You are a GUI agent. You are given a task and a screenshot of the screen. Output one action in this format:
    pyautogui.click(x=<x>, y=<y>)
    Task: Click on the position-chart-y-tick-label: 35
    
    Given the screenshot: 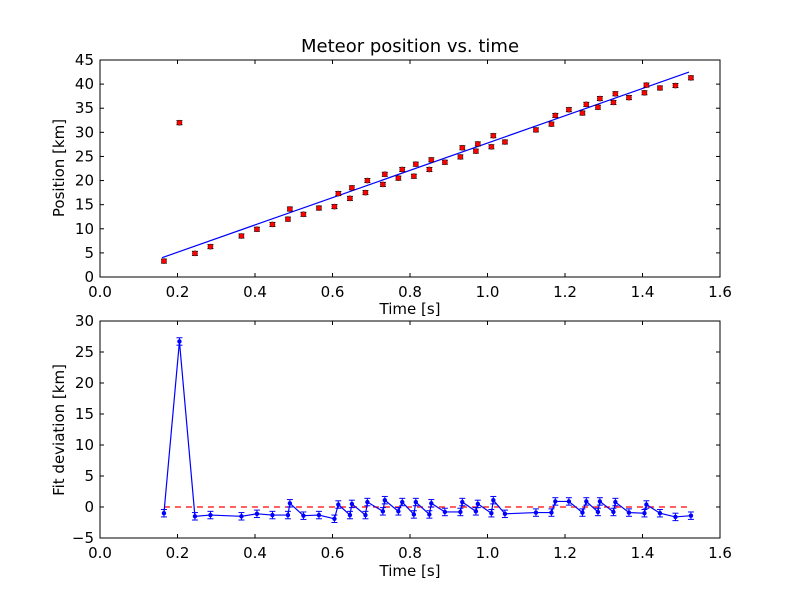 What is the action you would take?
    pyautogui.click(x=84, y=108)
    